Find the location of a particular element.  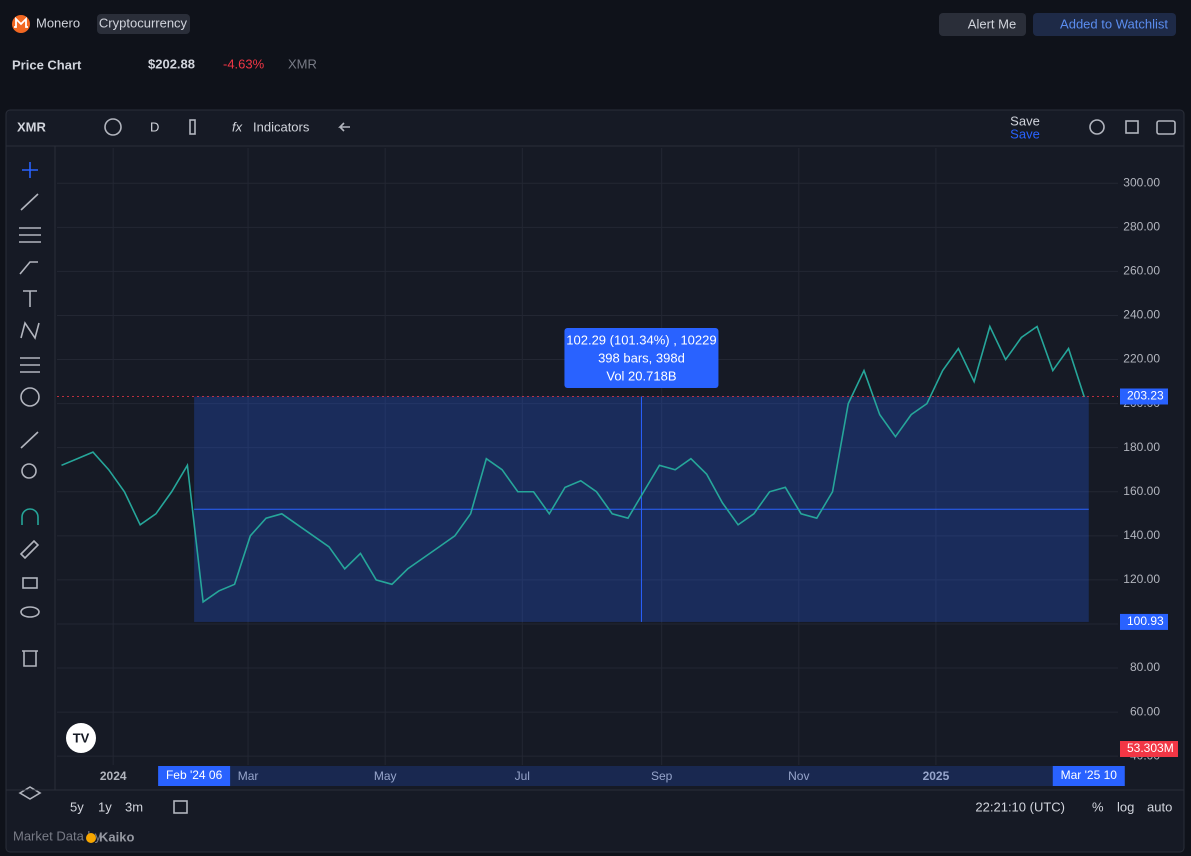

save-sub: Save is located at coordinates (1025, 133).